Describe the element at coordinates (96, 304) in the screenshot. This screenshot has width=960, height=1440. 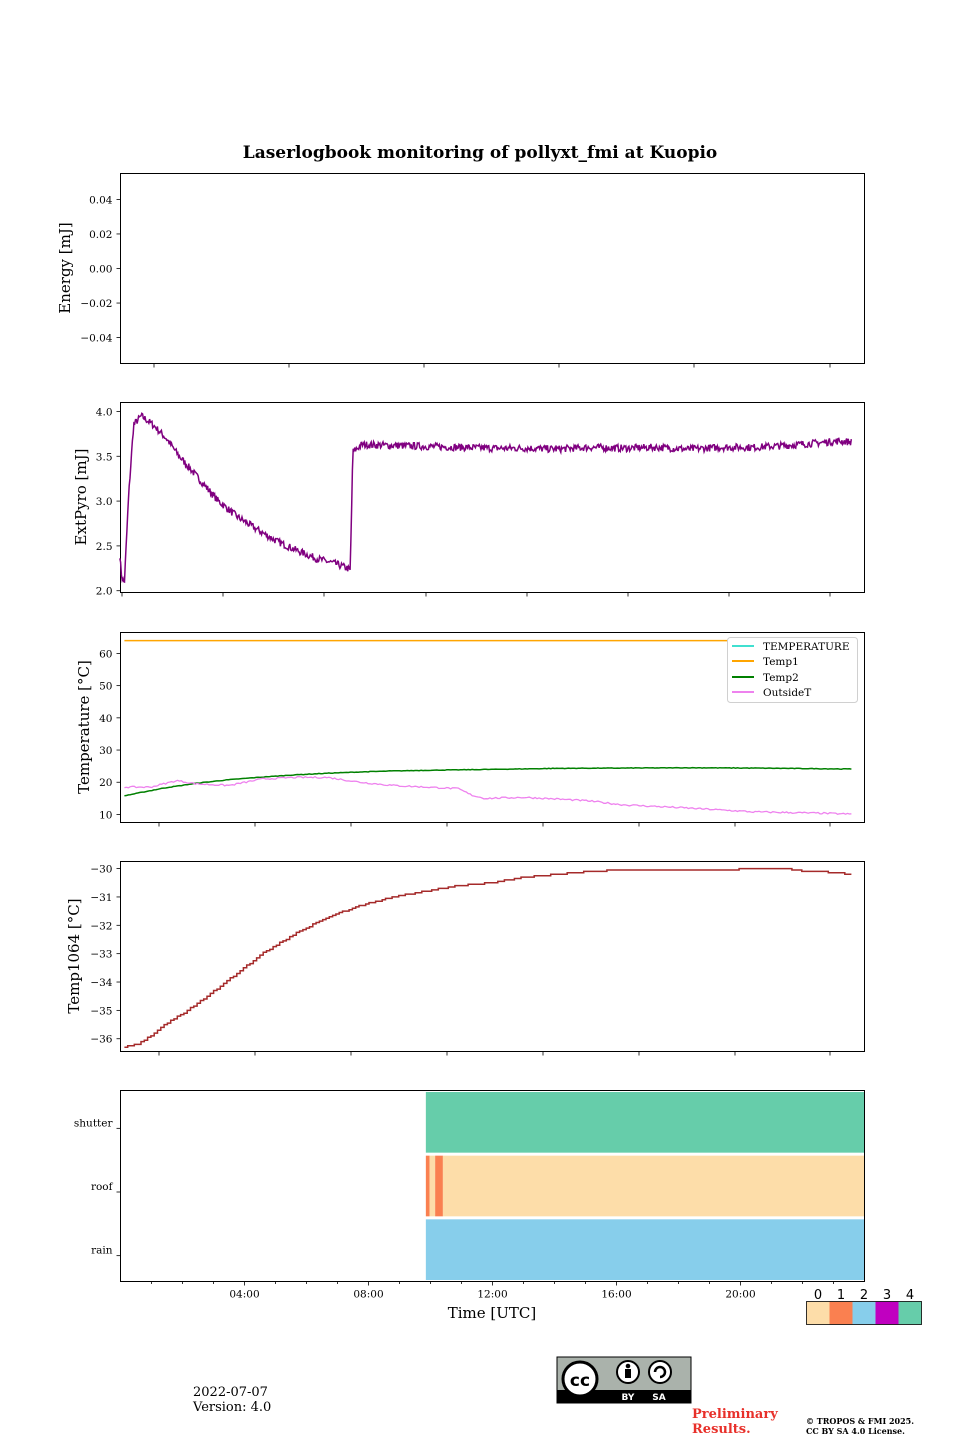
I see `energy-ytick-label: −0.02` at that location.